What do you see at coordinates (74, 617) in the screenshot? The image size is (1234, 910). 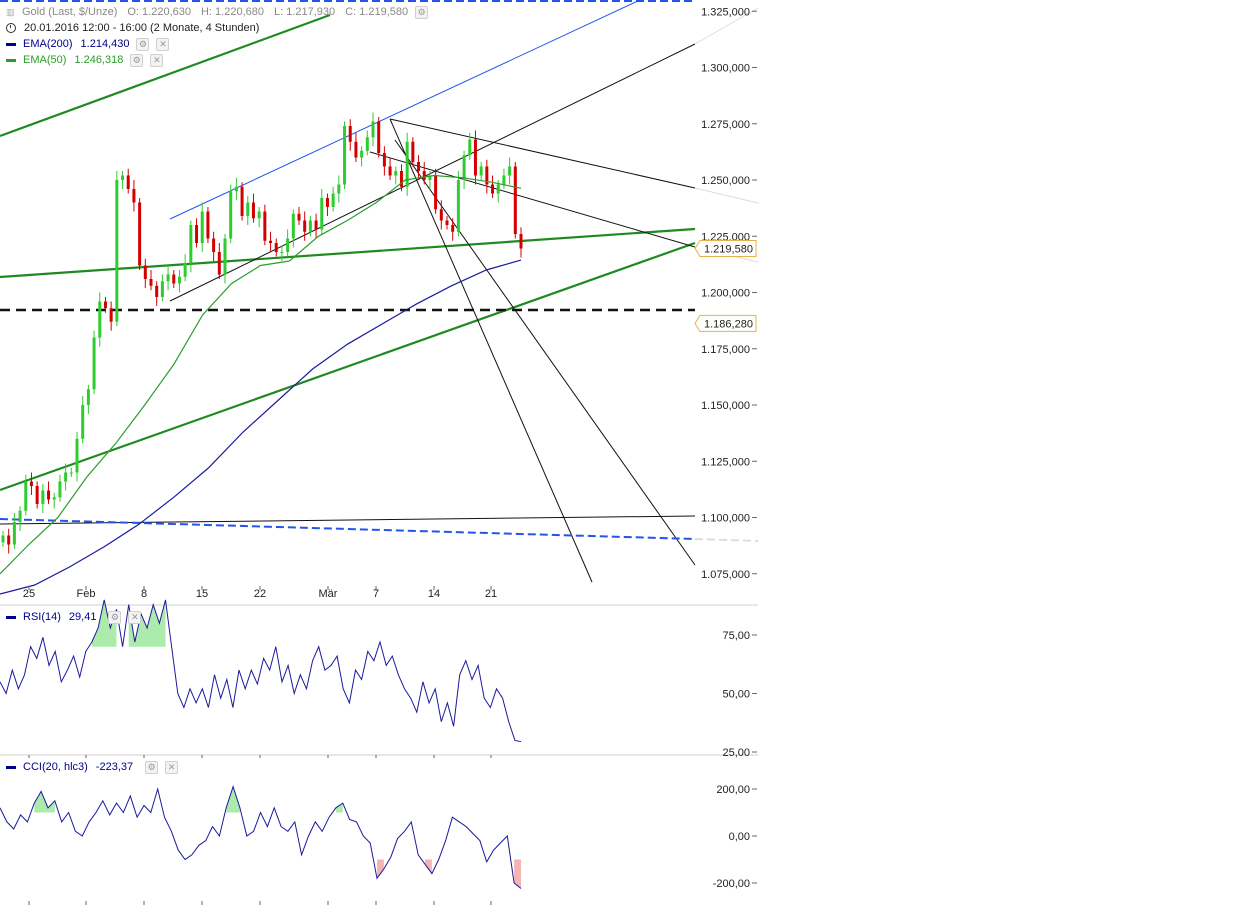 I see `rsi-legend: RSI(14) 29,41 ⚙ ✕` at bounding box center [74, 617].